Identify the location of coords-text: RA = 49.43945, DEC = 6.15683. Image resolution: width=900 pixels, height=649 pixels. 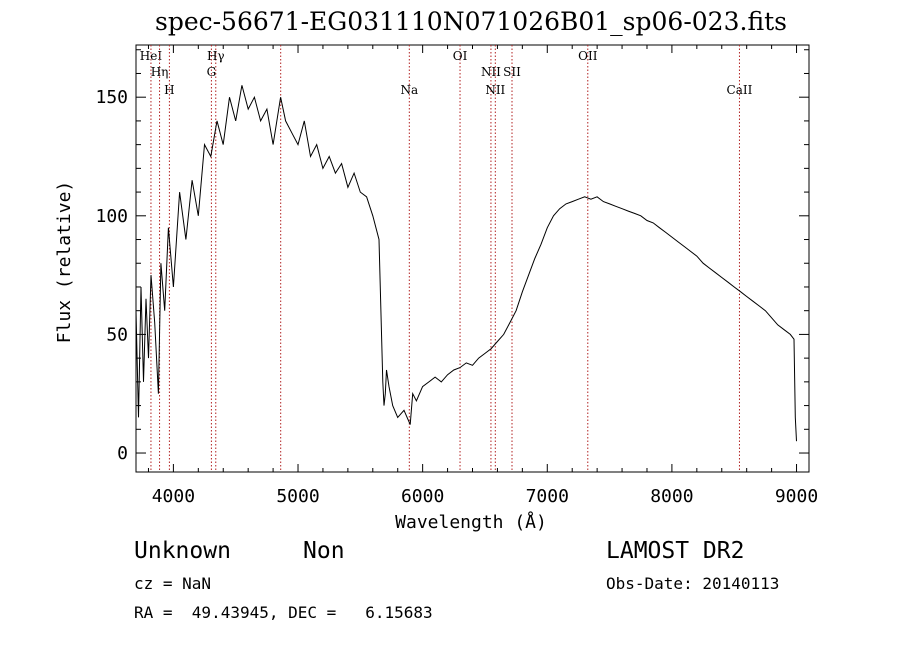
(283, 612).